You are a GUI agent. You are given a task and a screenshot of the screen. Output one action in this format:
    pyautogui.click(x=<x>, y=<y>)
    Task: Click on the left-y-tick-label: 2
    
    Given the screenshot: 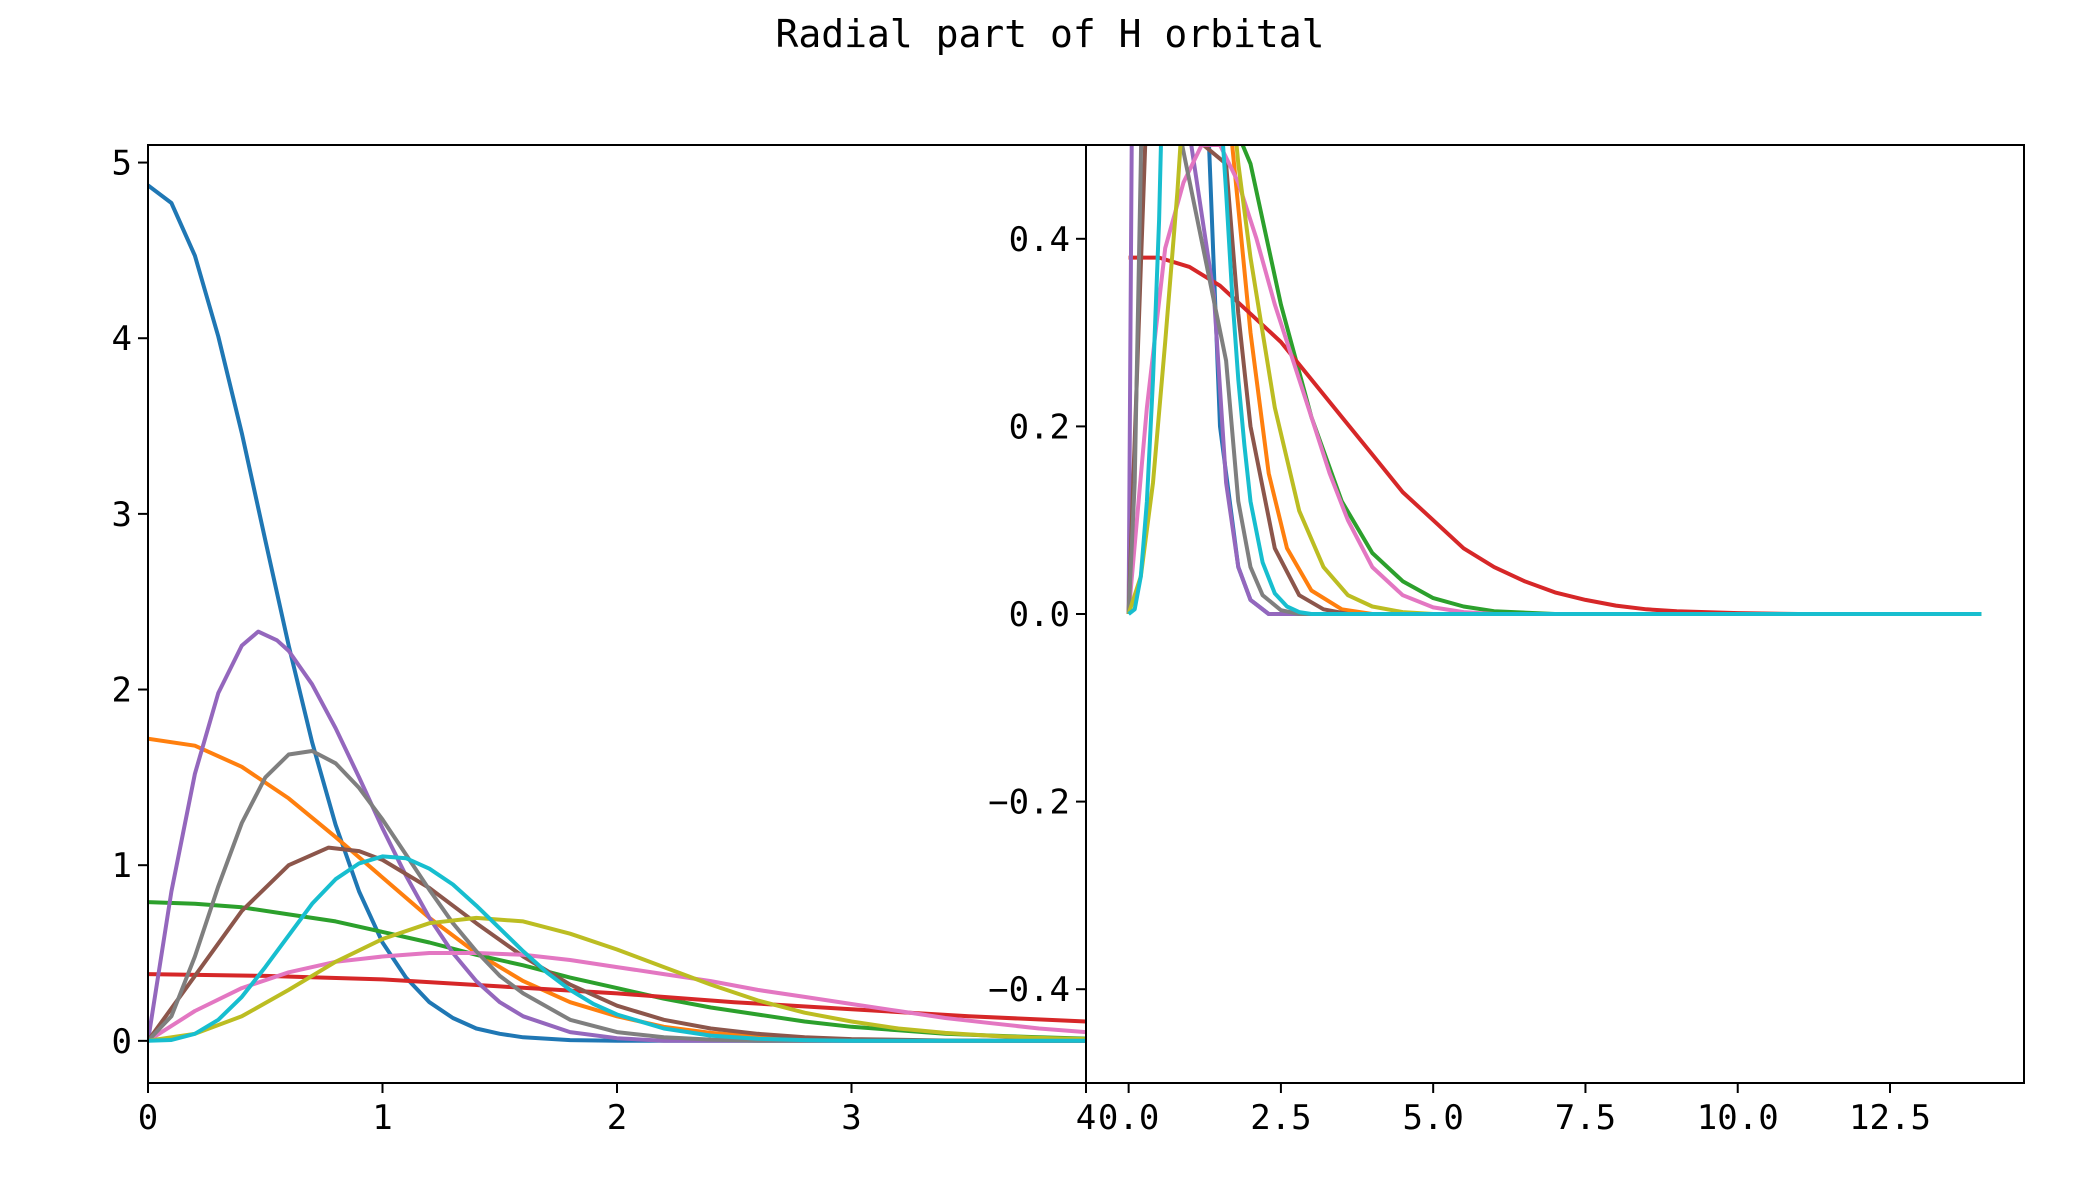 What is the action you would take?
    pyautogui.click(x=122, y=691)
    